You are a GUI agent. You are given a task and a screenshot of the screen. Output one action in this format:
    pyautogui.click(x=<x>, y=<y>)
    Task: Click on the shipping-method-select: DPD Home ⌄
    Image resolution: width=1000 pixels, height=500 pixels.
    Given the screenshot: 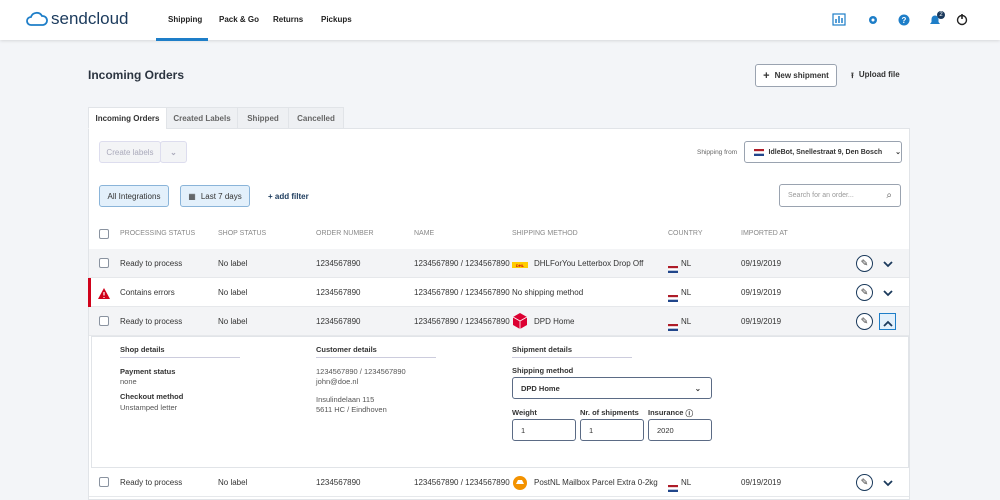 What is the action you would take?
    pyautogui.click(x=612, y=388)
    